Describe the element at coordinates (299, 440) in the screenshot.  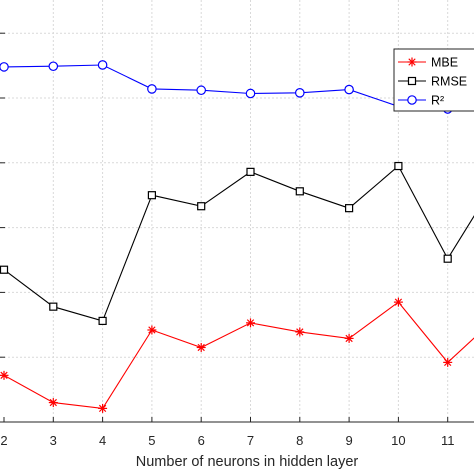
I see `x-tick-label: 8` at that location.